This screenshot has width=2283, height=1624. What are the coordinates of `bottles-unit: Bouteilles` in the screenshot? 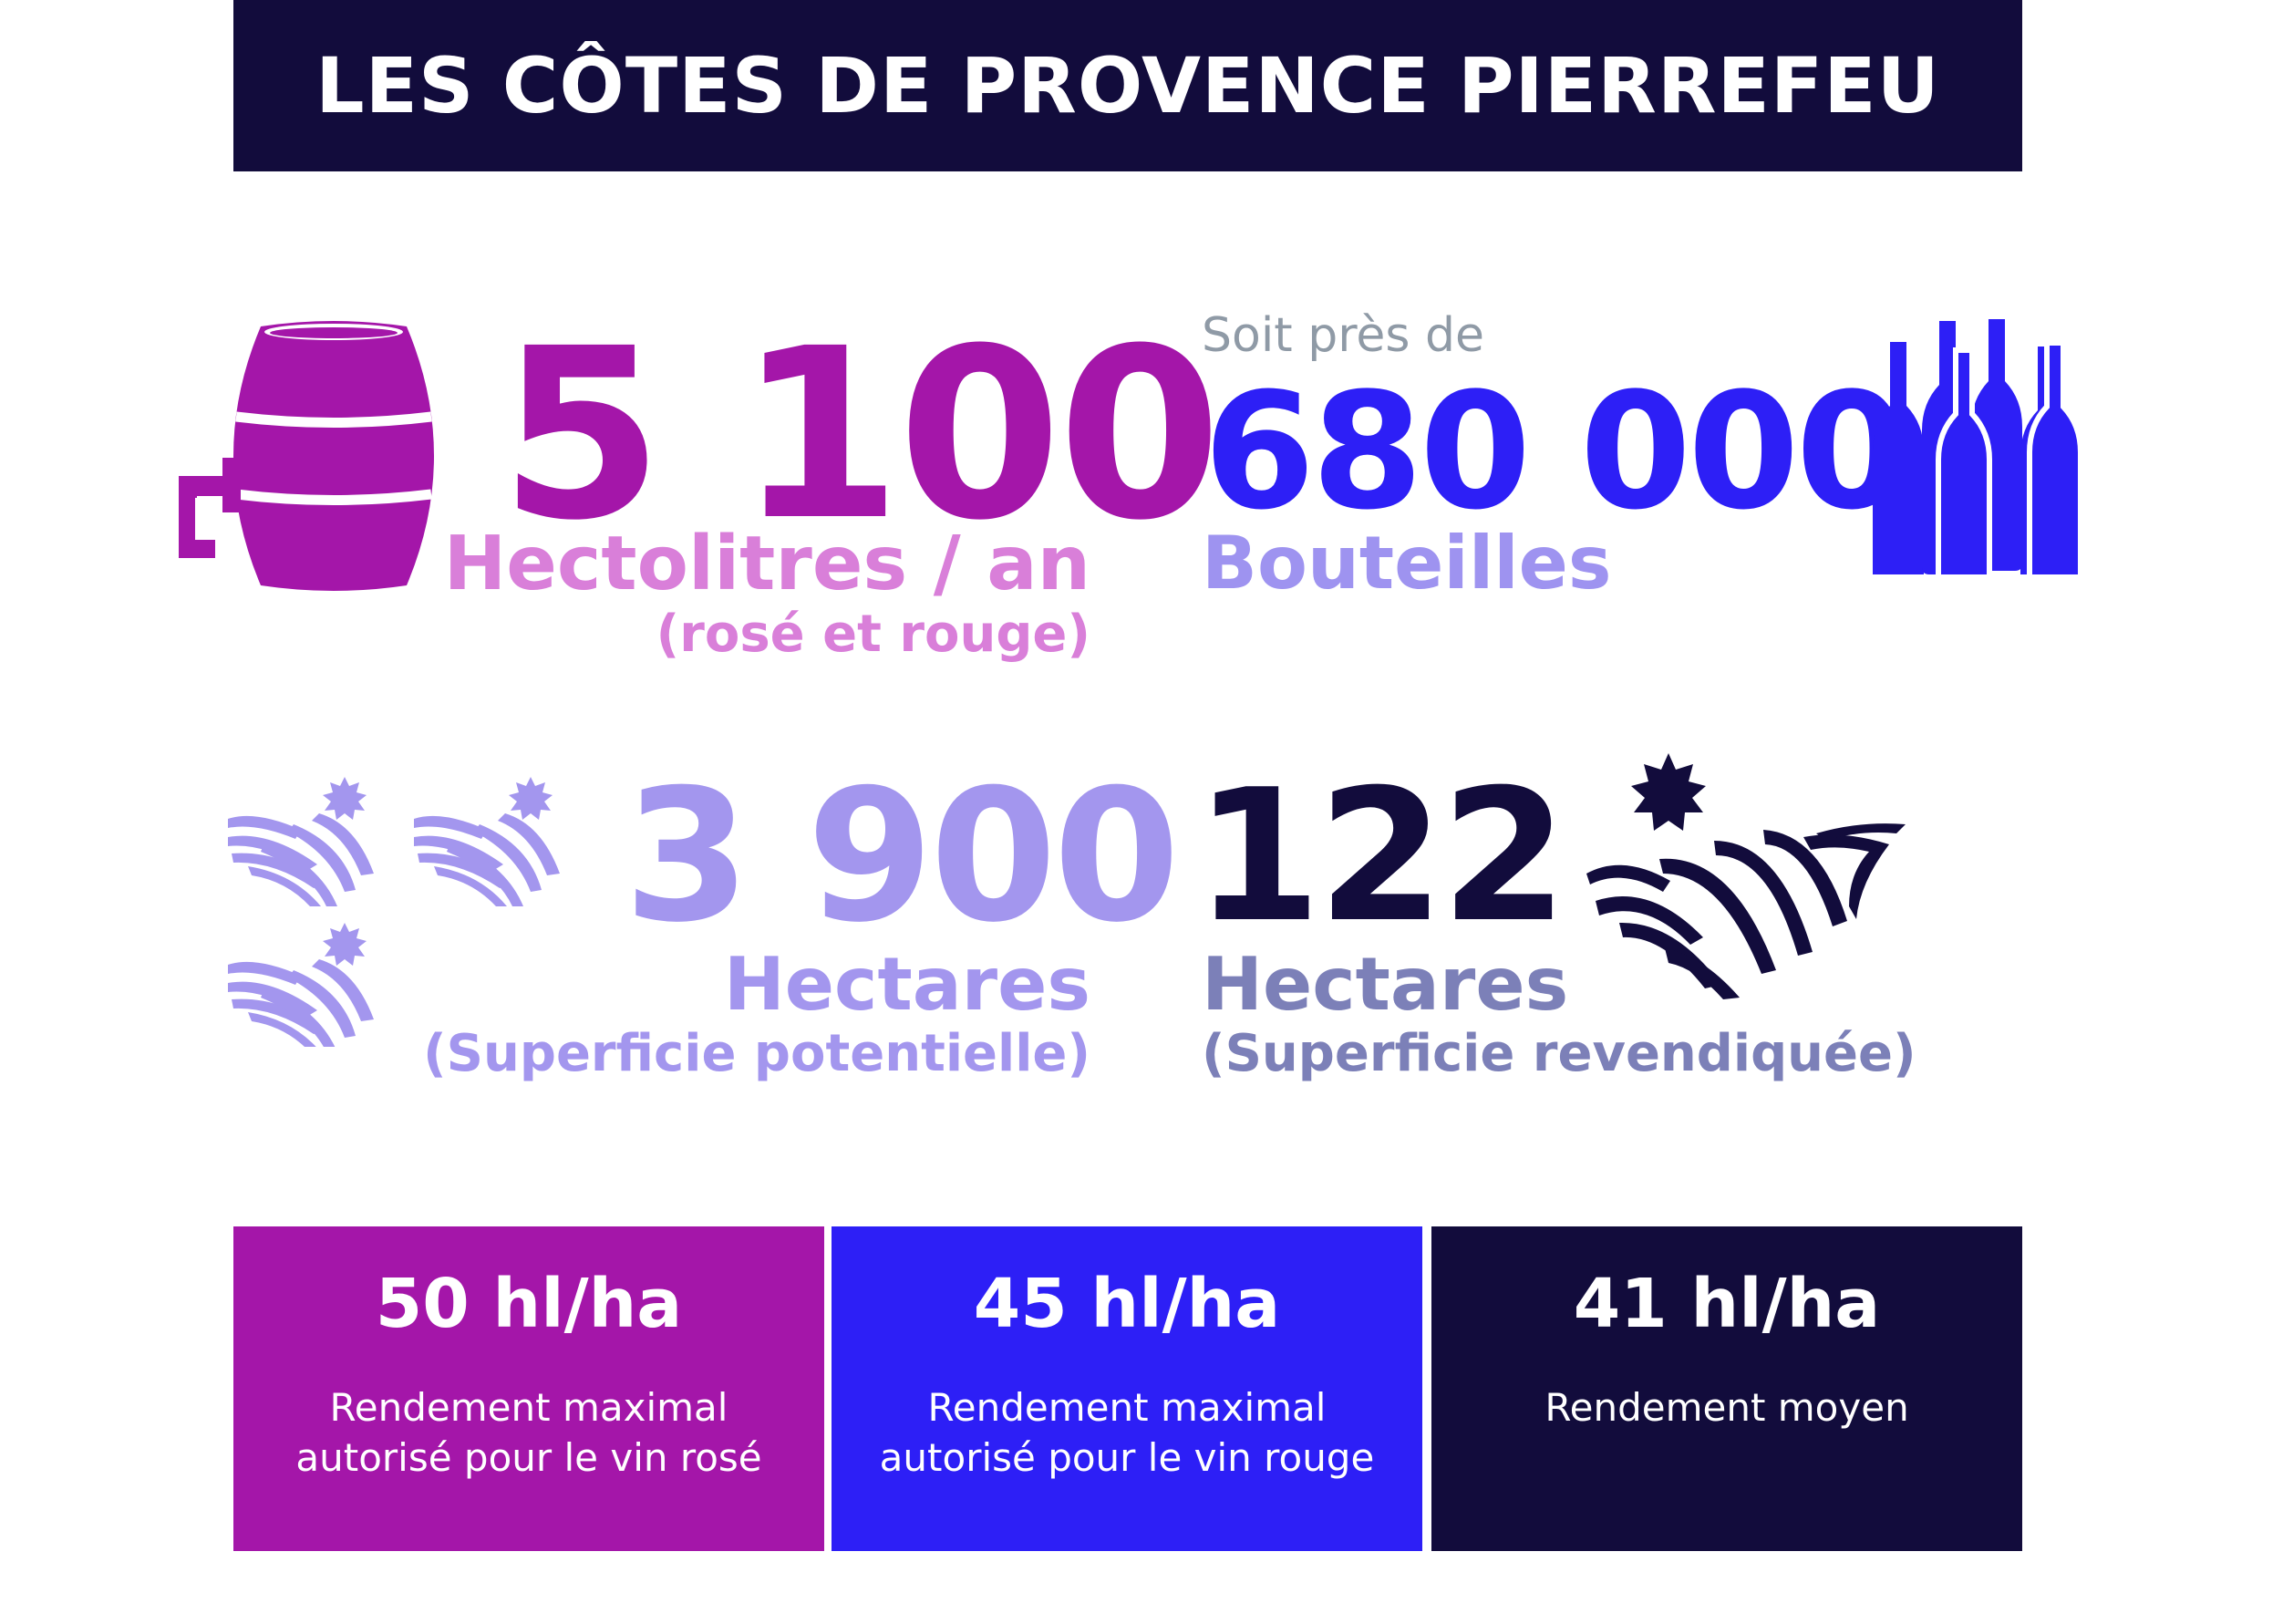 It's located at (1407, 563).